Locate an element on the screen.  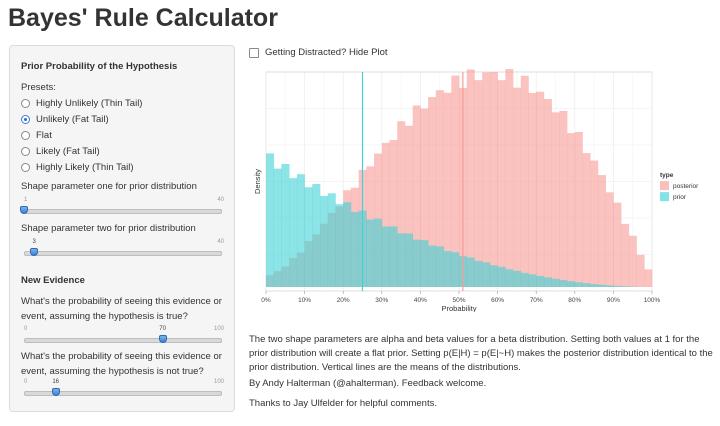
legend-label: posterior is located at coordinates (686, 186).